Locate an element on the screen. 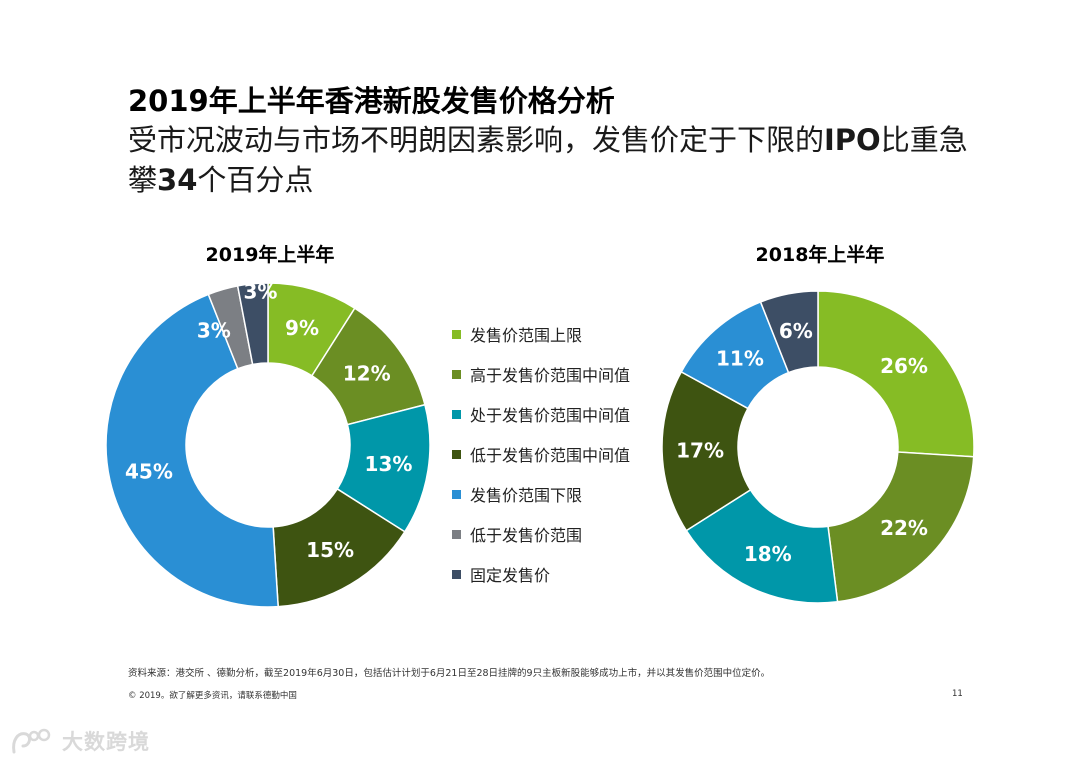 Image resolution: width=1080 pixels, height=763 pixels. legend-item: 发售价范围上限 is located at coordinates (567, 334).